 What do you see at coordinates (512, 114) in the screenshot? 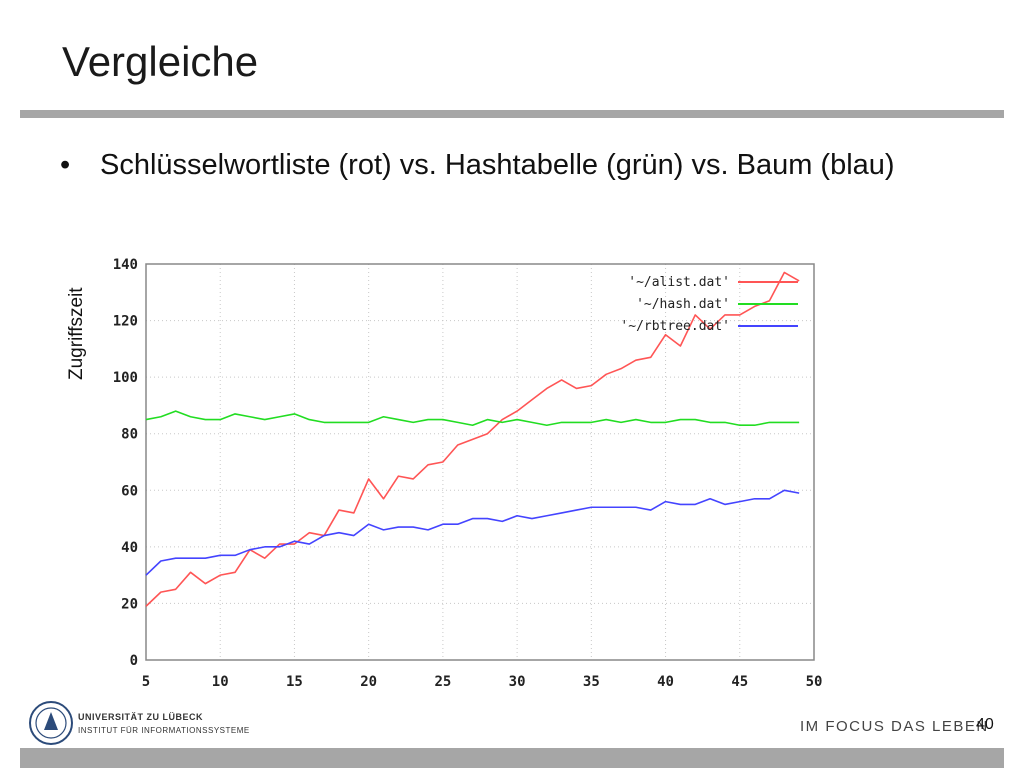
I see `title-divider` at bounding box center [512, 114].